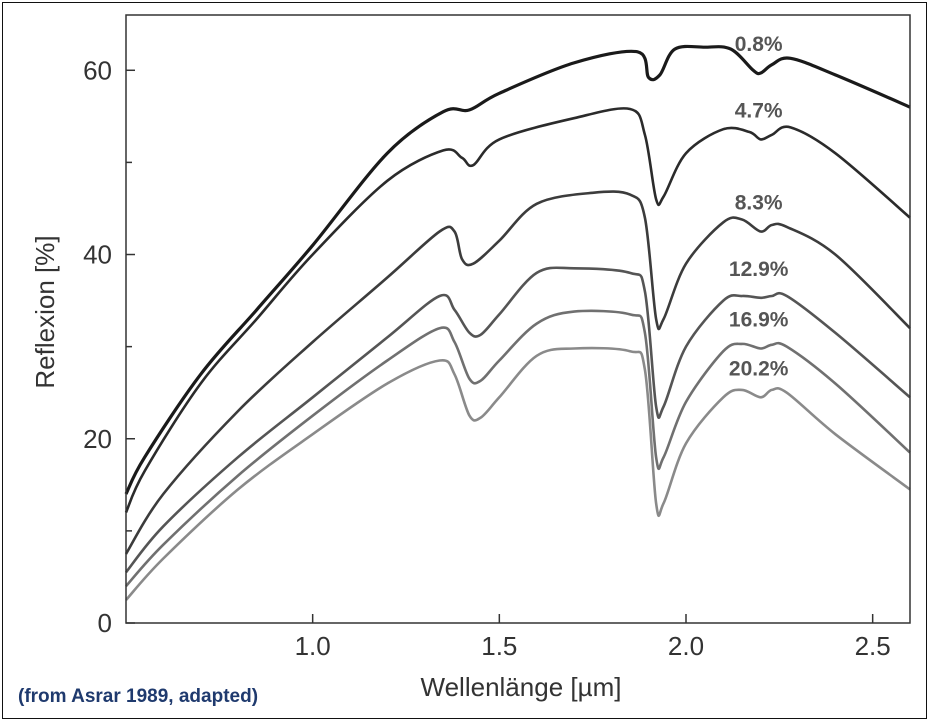 This screenshot has height=723, width=931. What do you see at coordinates (759, 44) in the screenshot?
I see `series-label: 0.8%` at bounding box center [759, 44].